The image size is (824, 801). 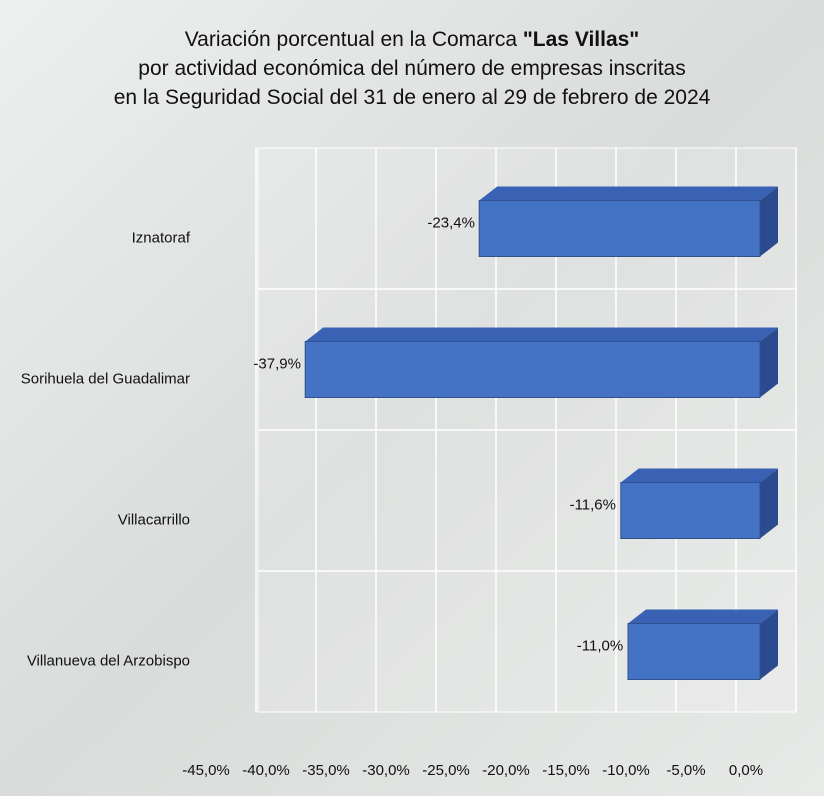 What do you see at coordinates (206, 770) in the screenshot?
I see `x-tick-label: -45,0%` at bounding box center [206, 770].